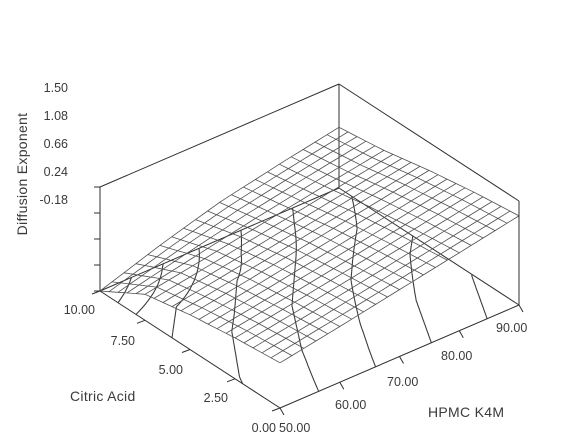 The height and width of the screenshot is (436, 563). Describe the element at coordinates (511, 328) in the screenshot. I see `x-tick-label: 90.00` at that location.